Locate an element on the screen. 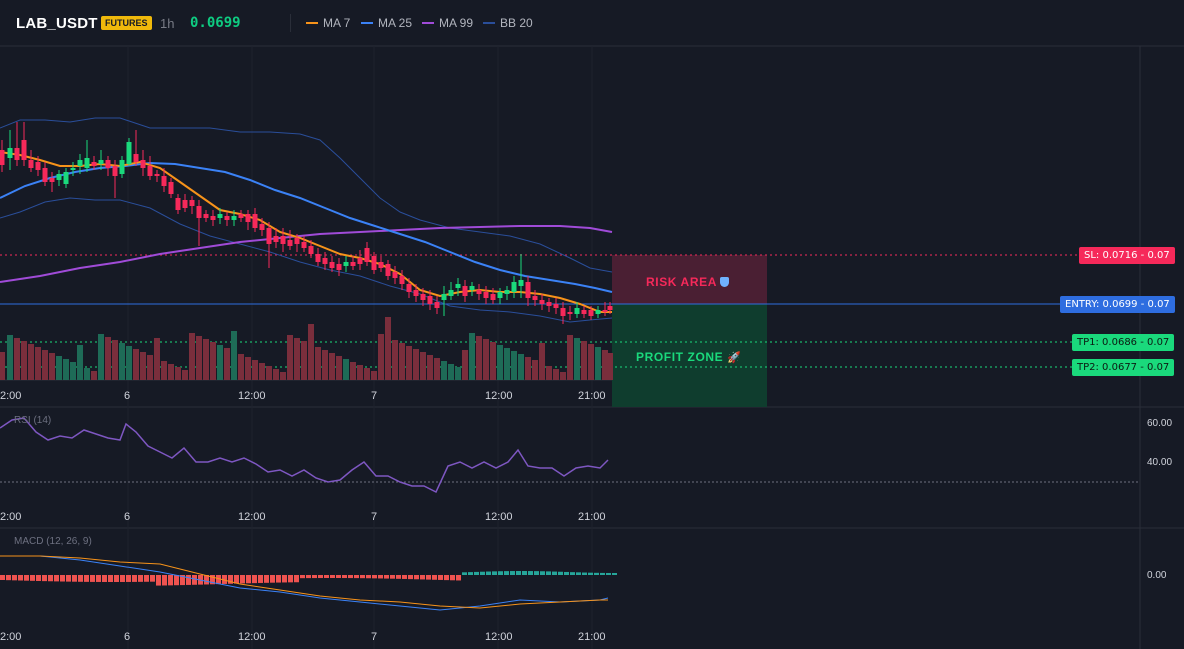 The height and width of the screenshot is (649, 1184). tp1-tag: TP1: 0.0686 - 0.07 is located at coordinates (1123, 342).